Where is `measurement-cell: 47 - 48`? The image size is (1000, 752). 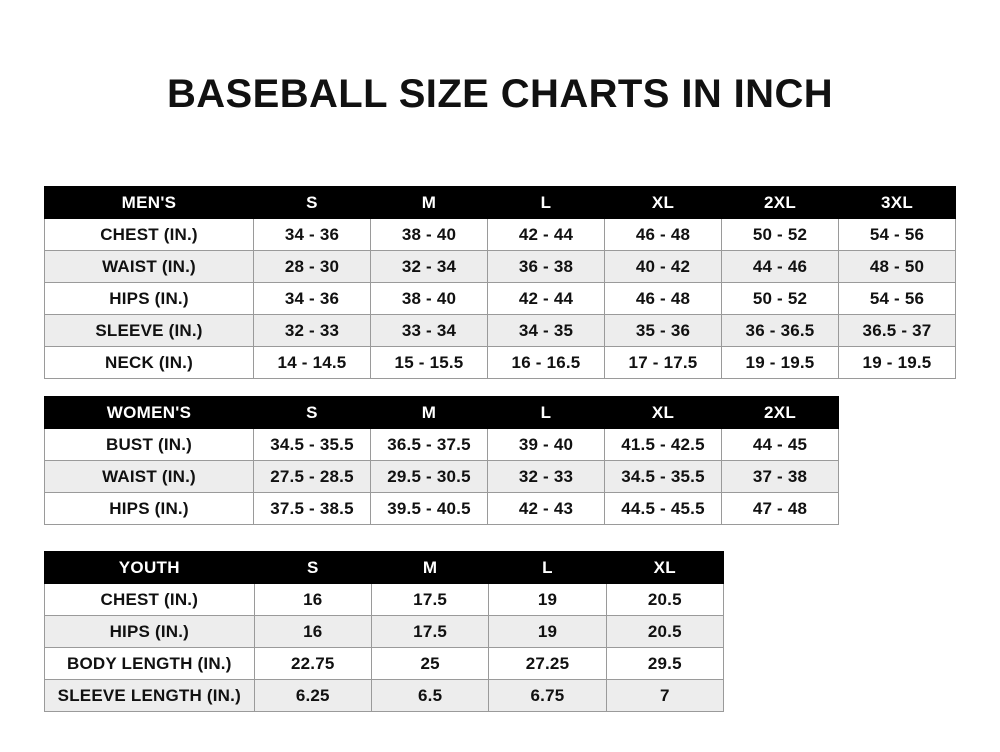
measurement-cell: 47 - 48 is located at coordinates (780, 508).